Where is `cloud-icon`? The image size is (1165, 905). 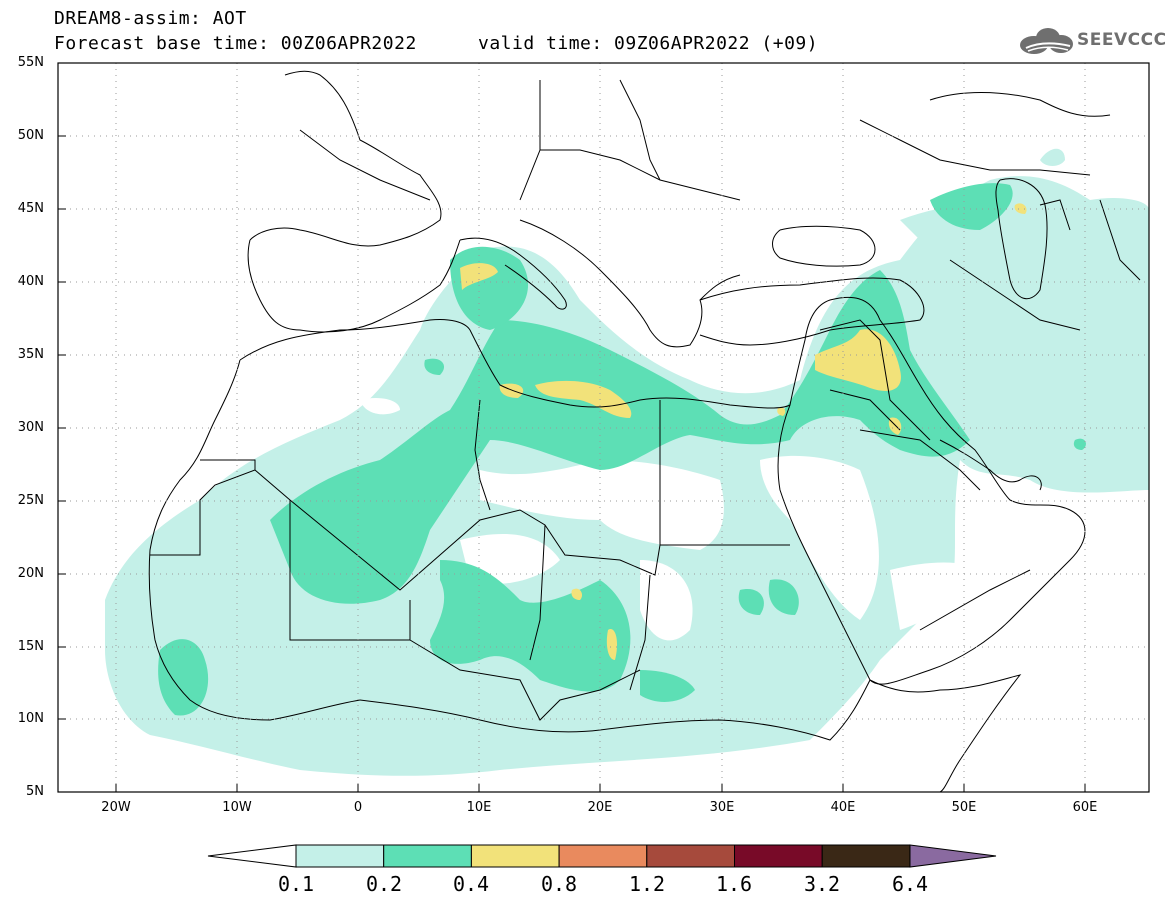
cloud-icon is located at coordinates (1046, 41).